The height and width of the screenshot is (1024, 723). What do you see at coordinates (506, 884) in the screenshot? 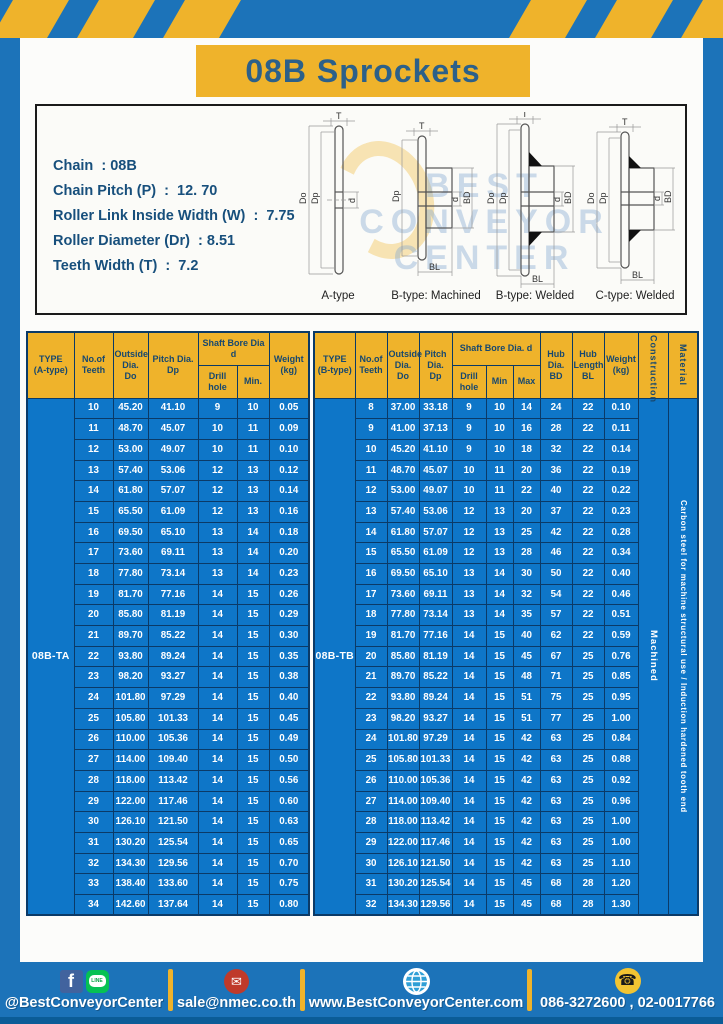
I see `table-row: 31 130.20 125.54 14 15 45 68 28 1.20` at bounding box center [506, 884].